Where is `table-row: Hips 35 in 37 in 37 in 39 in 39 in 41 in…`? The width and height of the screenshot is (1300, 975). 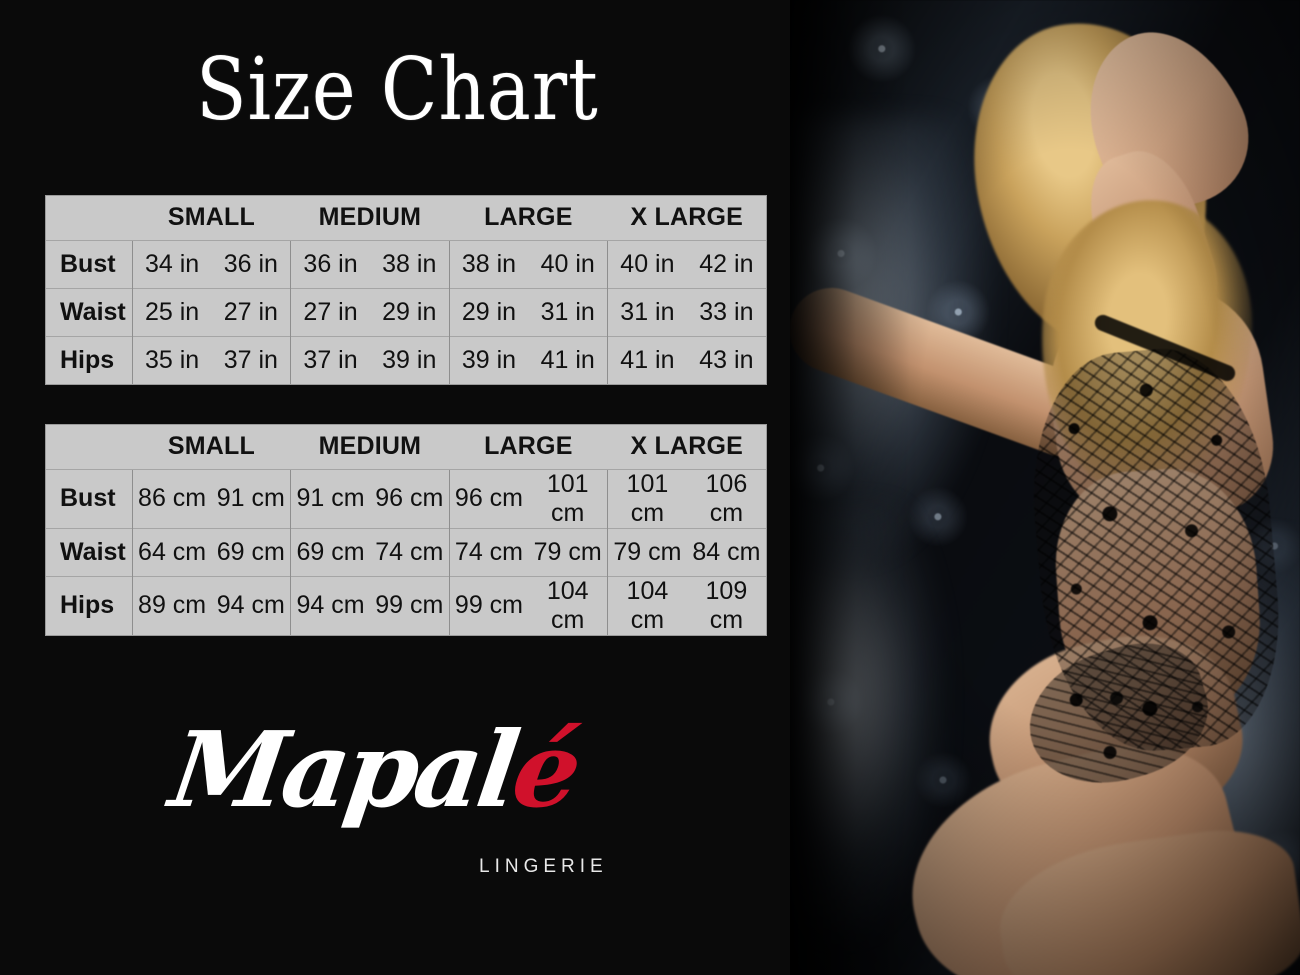 table-row: Hips 35 in 37 in 37 in 39 in 39 in 41 in… is located at coordinates (406, 359).